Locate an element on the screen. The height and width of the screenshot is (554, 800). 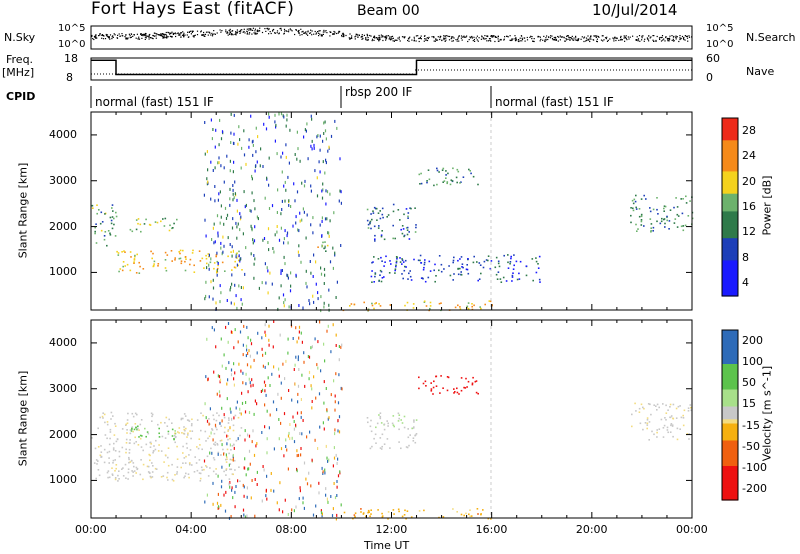
x-tick-label: 04:00 is located at coordinates (191, 529).